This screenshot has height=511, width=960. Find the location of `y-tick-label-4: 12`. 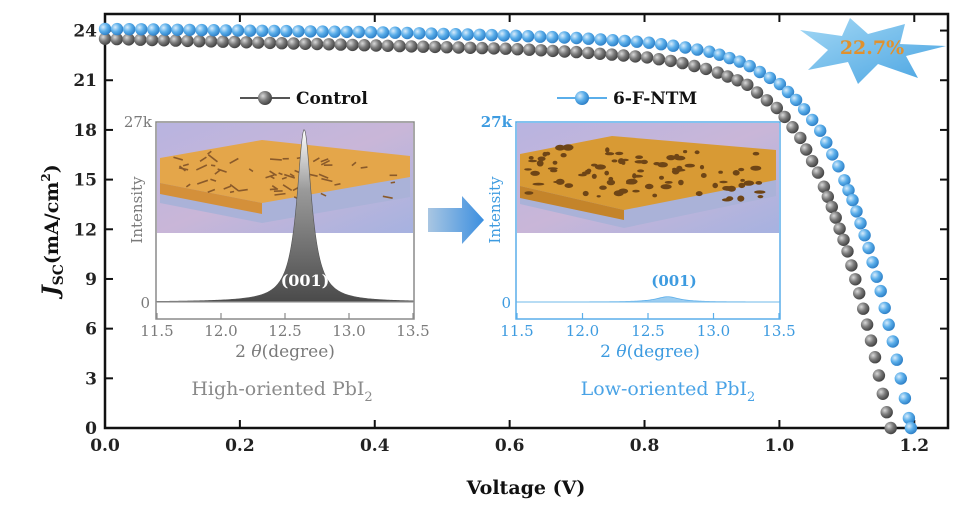

y-tick-label-4: 12 is located at coordinates (85, 230).